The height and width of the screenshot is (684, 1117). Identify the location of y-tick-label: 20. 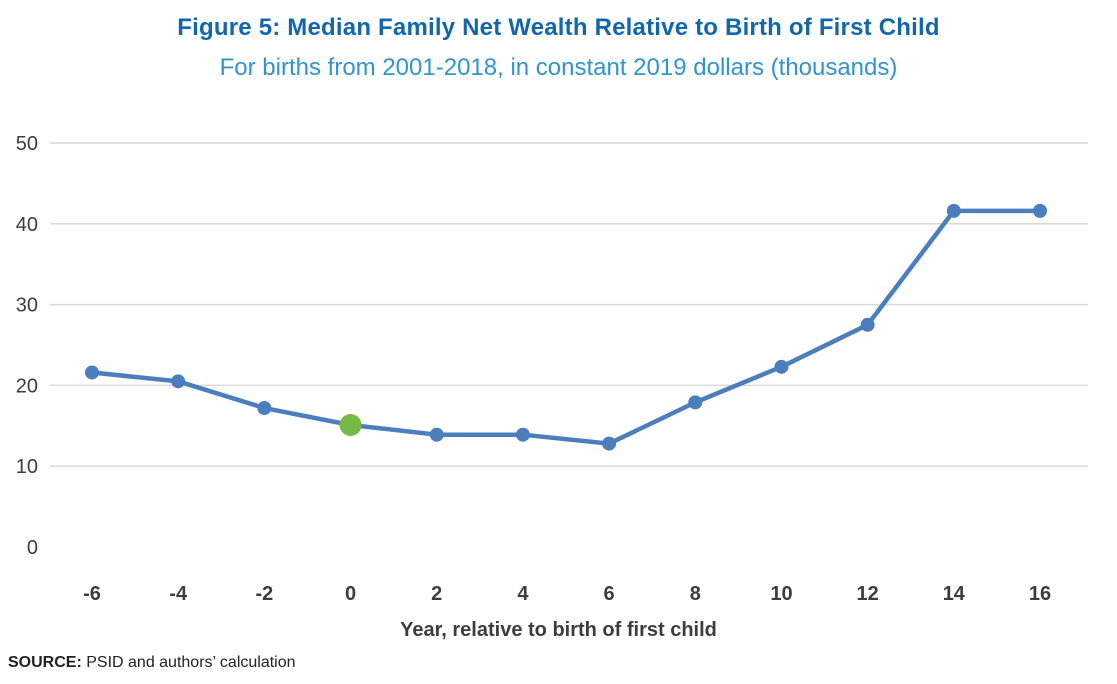
(27, 386).